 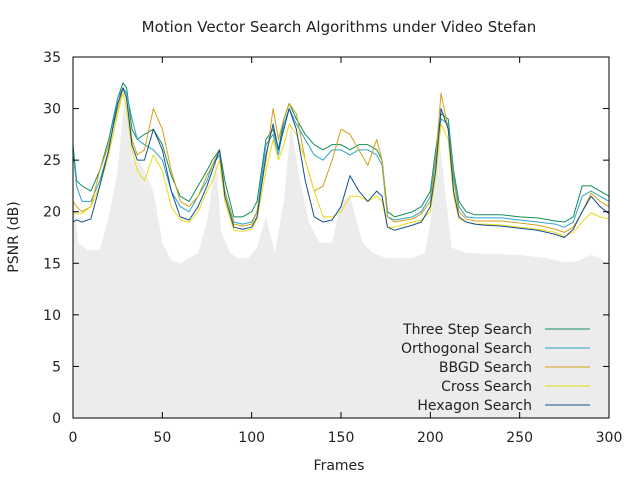 I want to click on y-tick-label: 20, so click(x=52, y=213).